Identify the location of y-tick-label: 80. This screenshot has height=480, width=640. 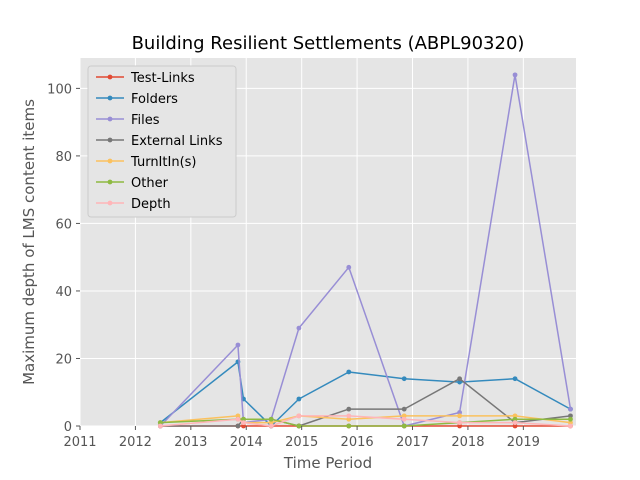
(63, 157).